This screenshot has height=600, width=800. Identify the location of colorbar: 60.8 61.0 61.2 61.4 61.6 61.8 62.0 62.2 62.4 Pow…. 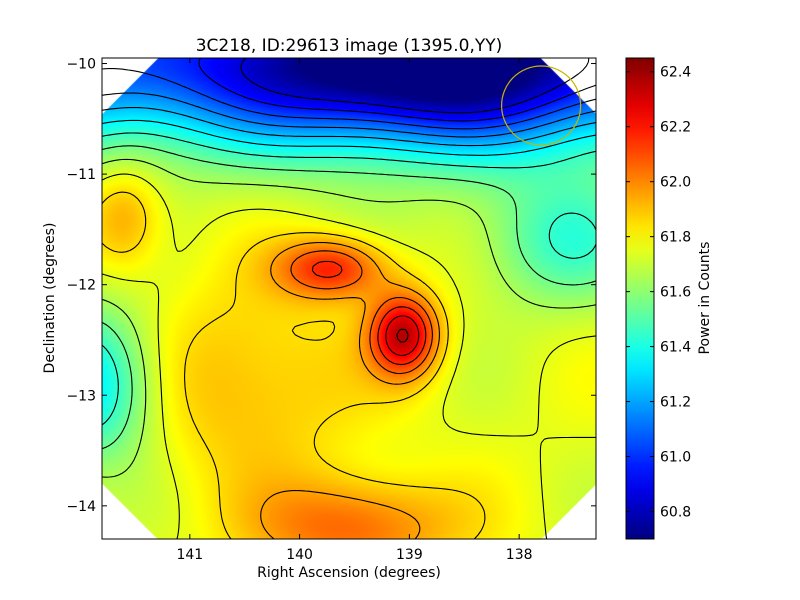
(669, 298).